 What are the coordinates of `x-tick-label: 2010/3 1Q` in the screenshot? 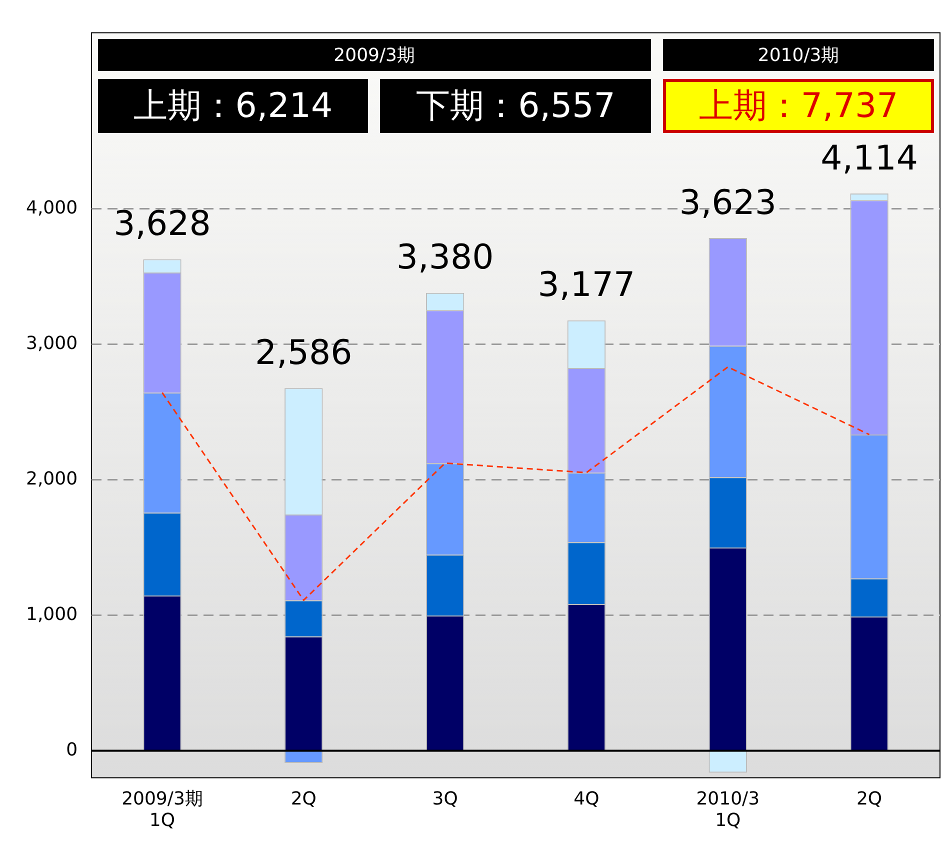 It's located at (728, 809).